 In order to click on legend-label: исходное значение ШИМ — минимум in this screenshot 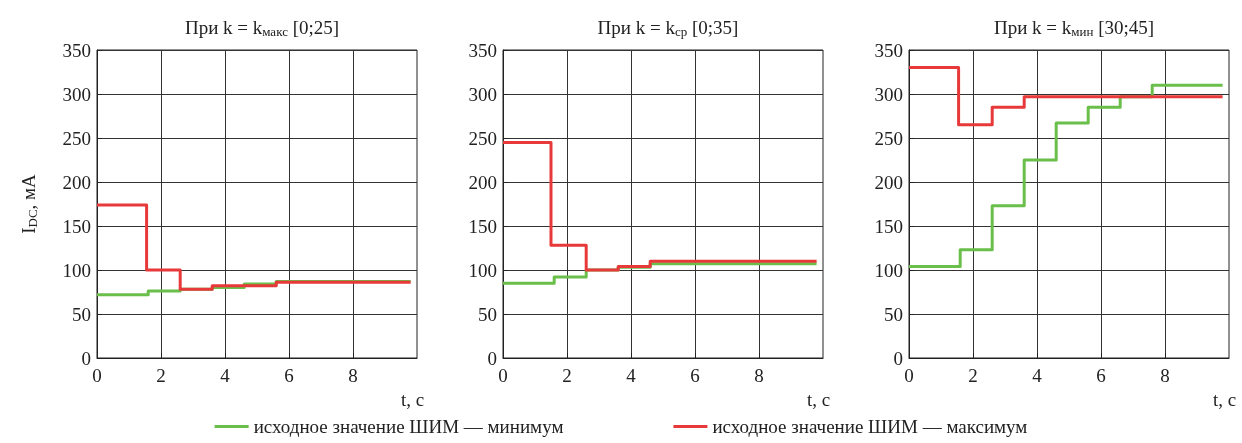, I will do `click(408, 426)`.